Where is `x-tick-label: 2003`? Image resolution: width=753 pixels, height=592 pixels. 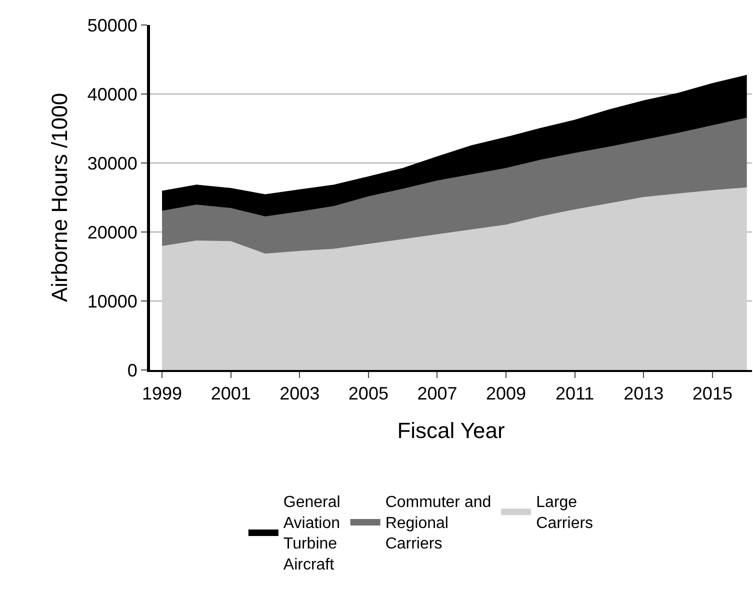
x-tick-label: 2003 is located at coordinates (300, 394).